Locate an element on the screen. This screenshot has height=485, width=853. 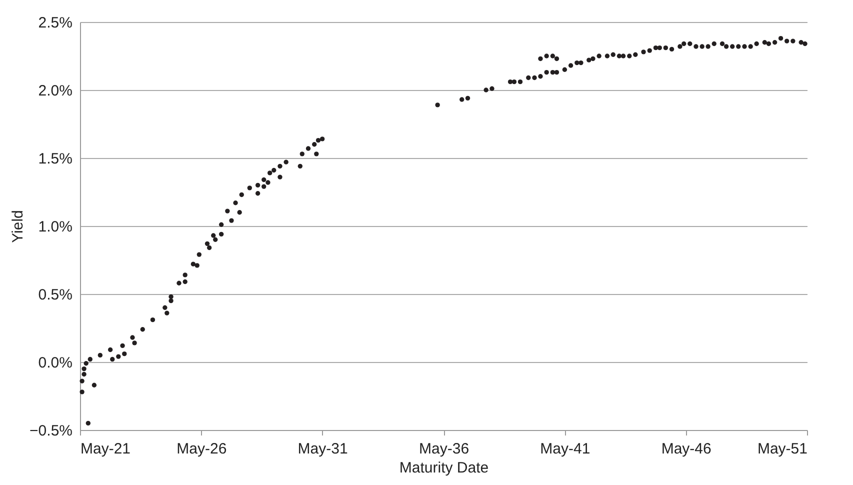
x-tick-label: May-46 is located at coordinates (686, 449).